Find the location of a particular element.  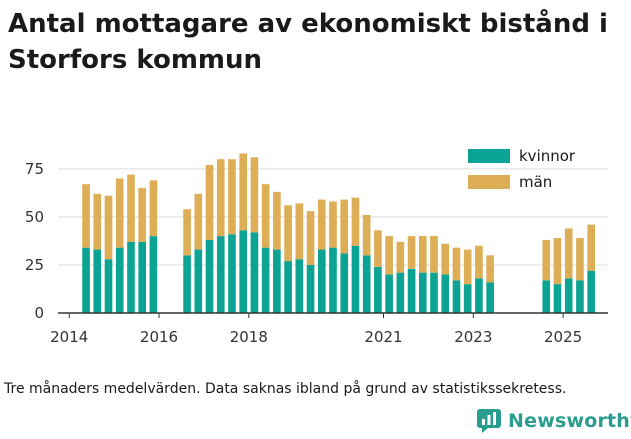

x-tick-label: 2014 is located at coordinates (69, 337).